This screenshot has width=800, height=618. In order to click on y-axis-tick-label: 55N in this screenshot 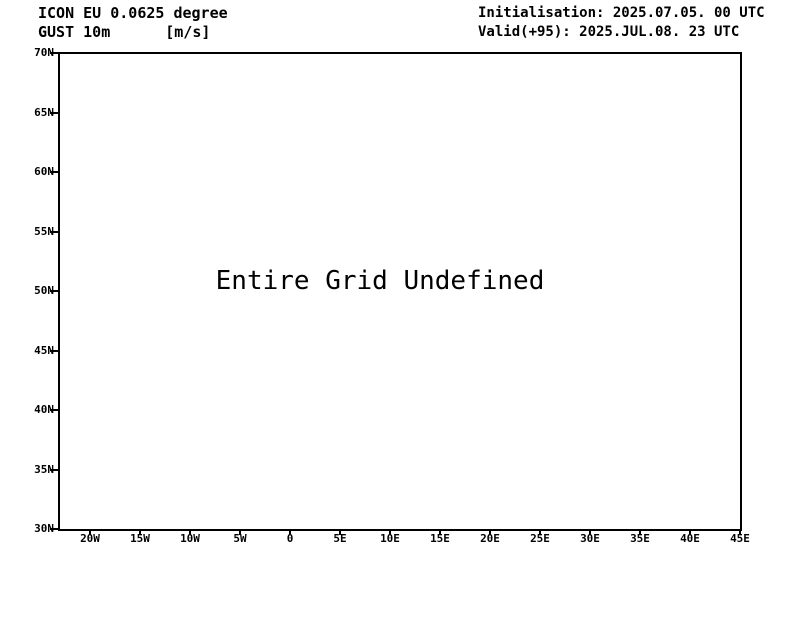, I will do `click(44, 231)`.